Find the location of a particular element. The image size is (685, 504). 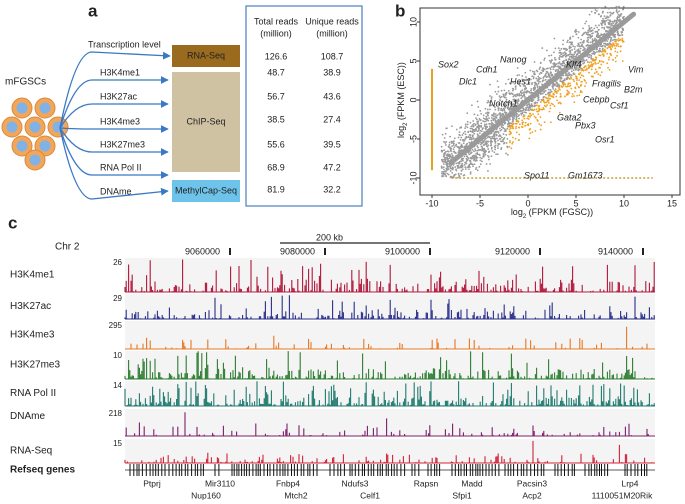

coordinate: 9140000 is located at coordinates (615, 251).